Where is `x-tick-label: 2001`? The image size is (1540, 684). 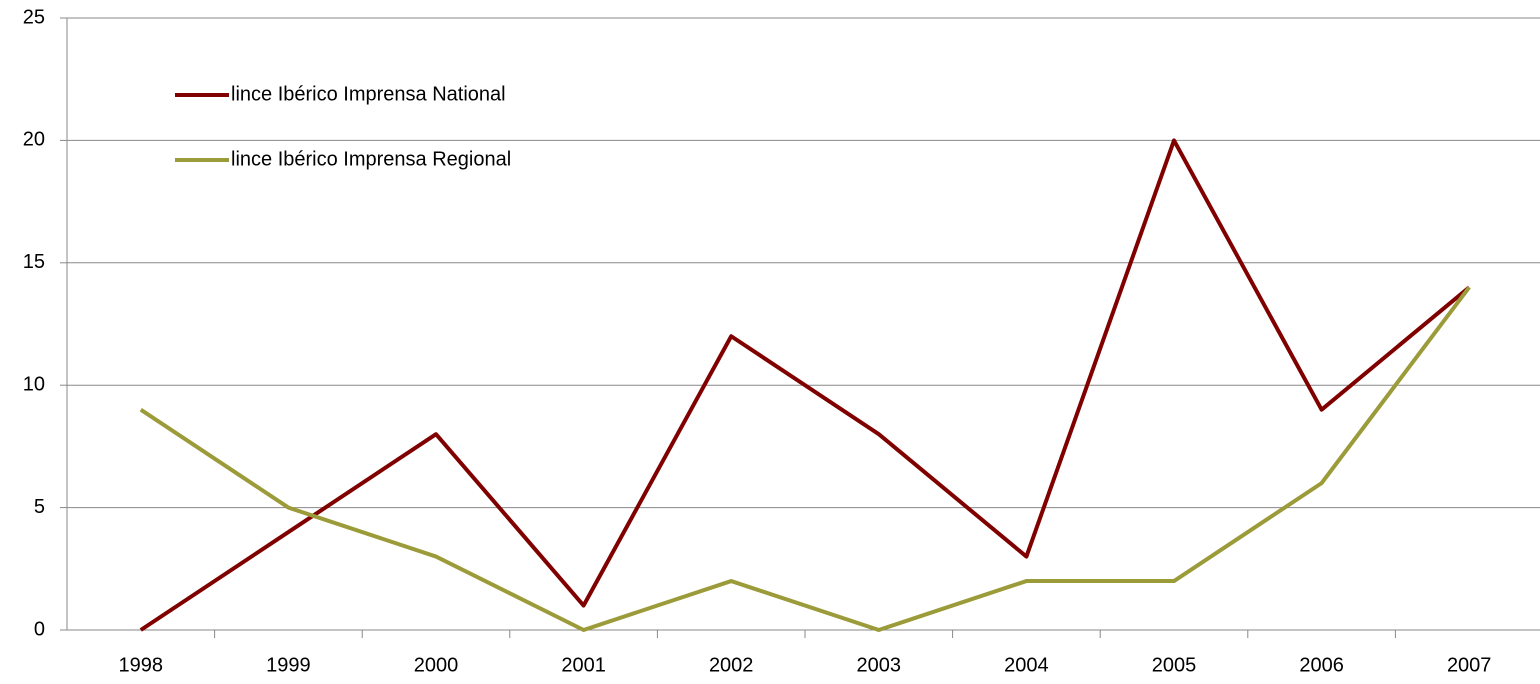
x-tick-label: 2001 is located at coordinates (583, 665).